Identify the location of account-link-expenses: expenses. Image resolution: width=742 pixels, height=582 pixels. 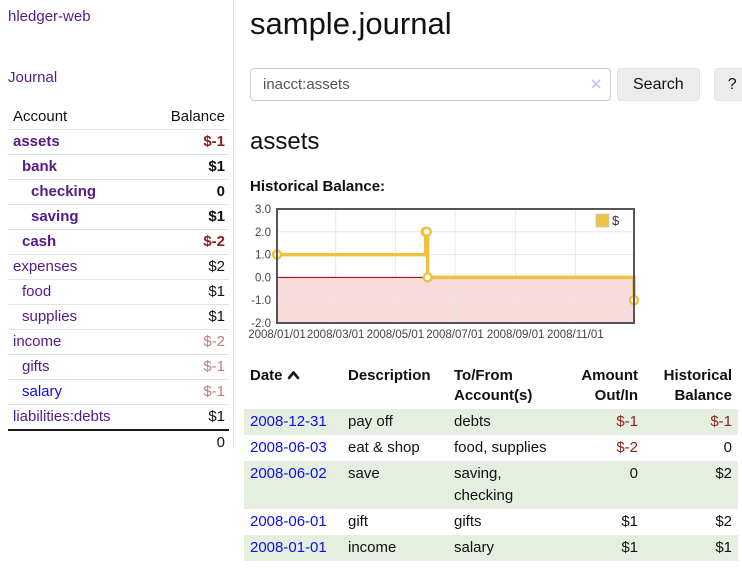
(45, 266).